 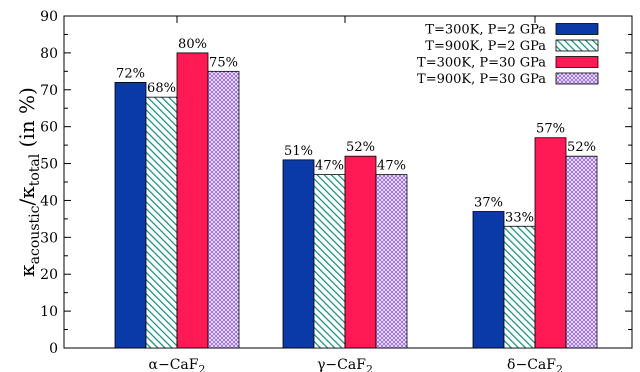 What do you see at coordinates (298, 151) in the screenshot?
I see `bar-data-label: 51%` at bounding box center [298, 151].